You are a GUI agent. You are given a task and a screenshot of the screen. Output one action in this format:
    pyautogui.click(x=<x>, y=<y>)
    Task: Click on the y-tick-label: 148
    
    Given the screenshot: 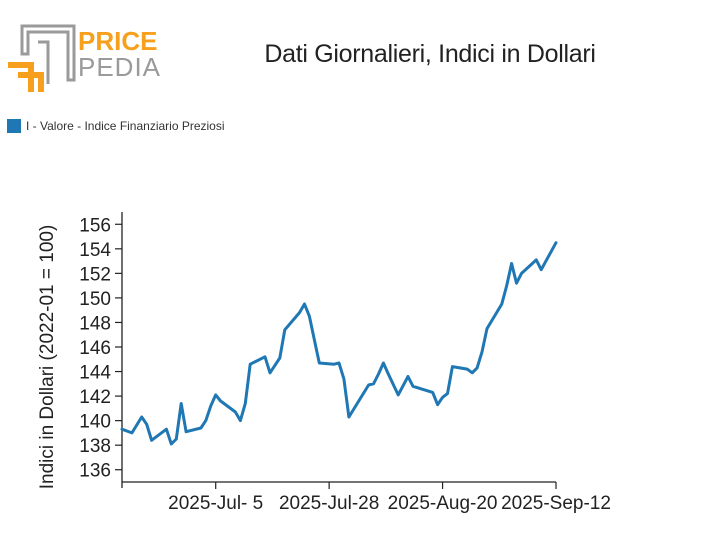 What is the action you would take?
    pyautogui.click(x=95, y=323)
    